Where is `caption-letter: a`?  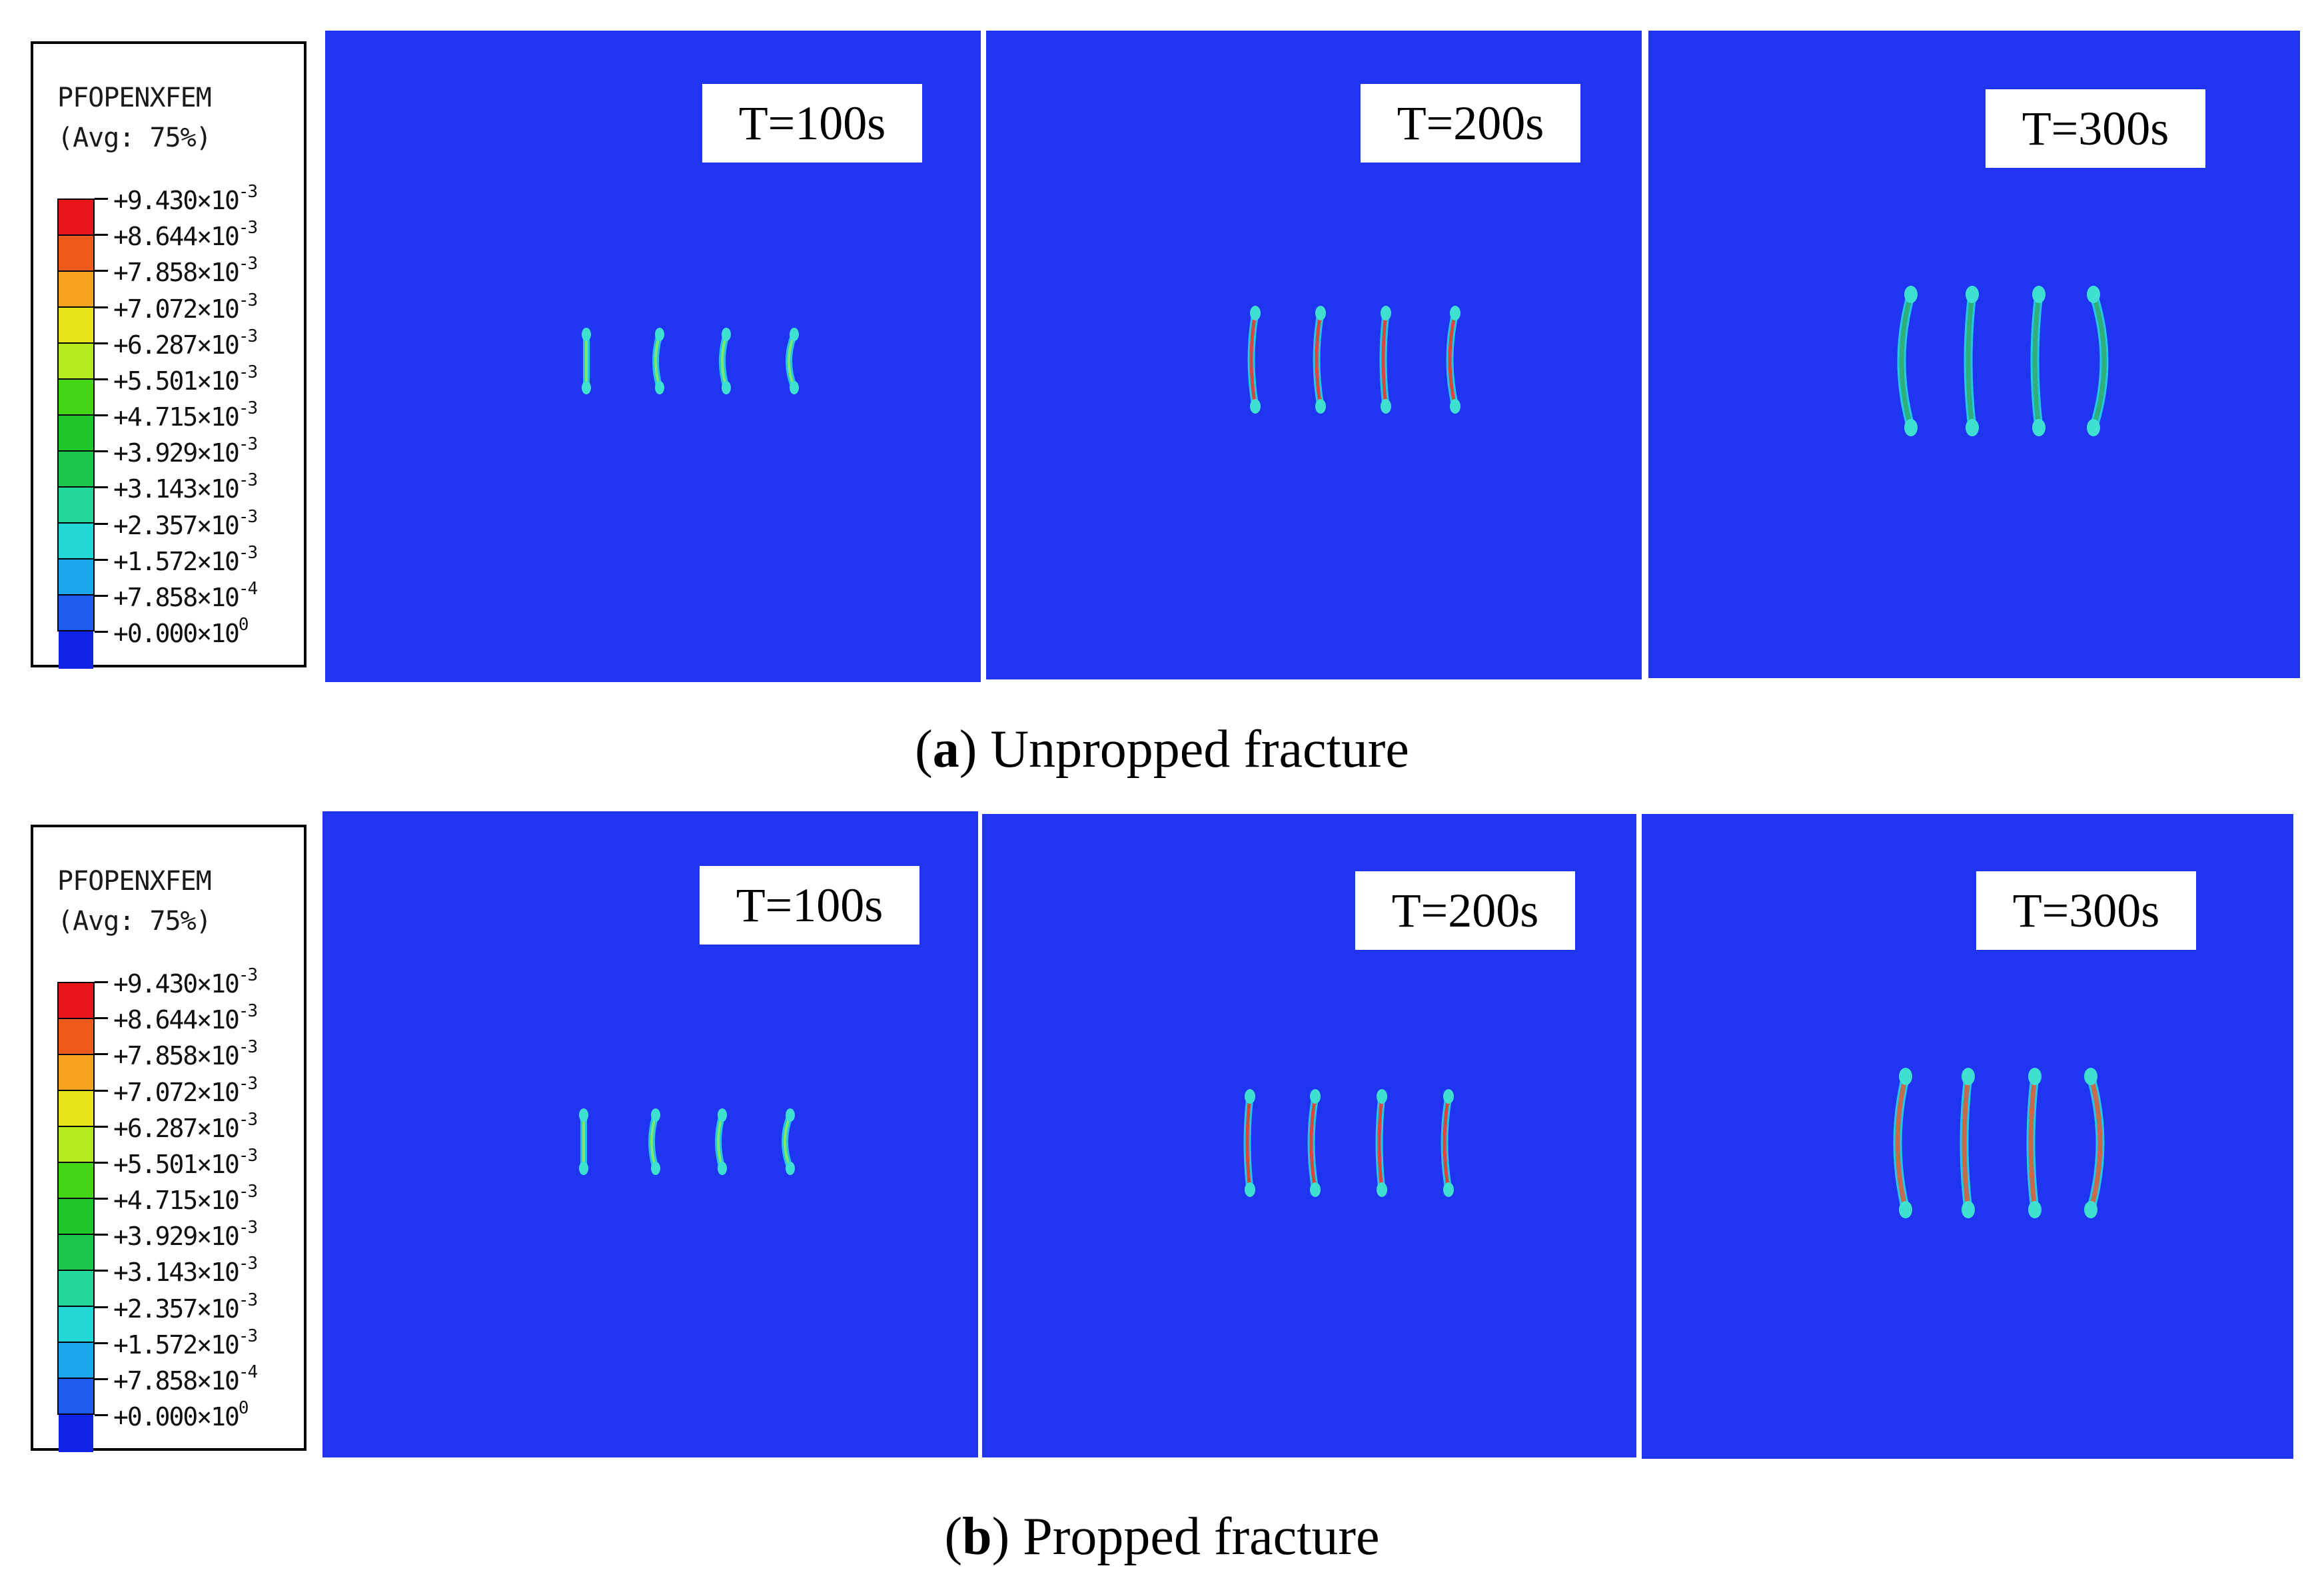 caption-letter: a is located at coordinates (945, 749).